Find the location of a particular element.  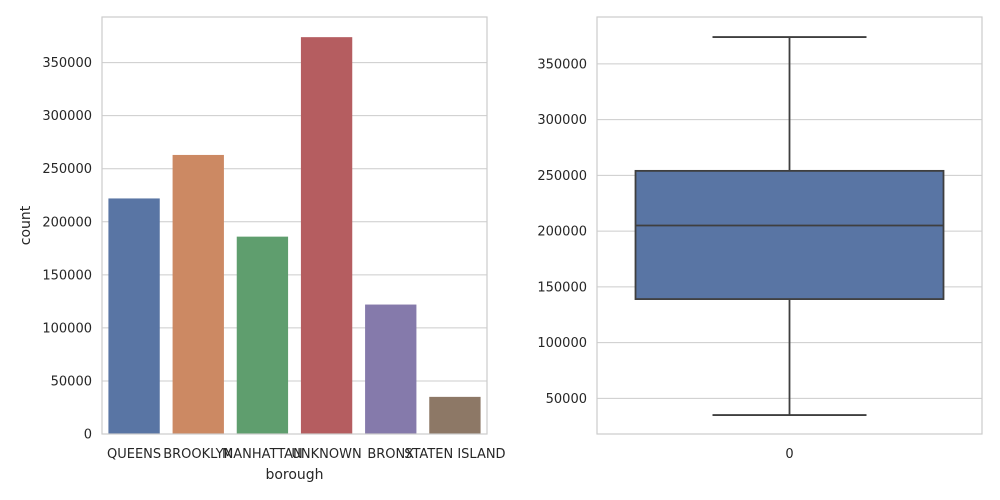

bar-chart-x-tick-label: UNKNOWN is located at coordinates (326, 454).